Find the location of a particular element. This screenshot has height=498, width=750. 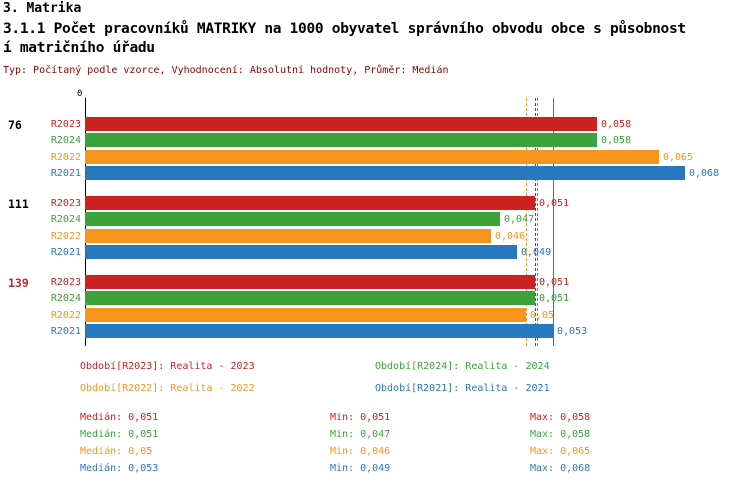

group-label: 139 is located at coordinates (18, 283).